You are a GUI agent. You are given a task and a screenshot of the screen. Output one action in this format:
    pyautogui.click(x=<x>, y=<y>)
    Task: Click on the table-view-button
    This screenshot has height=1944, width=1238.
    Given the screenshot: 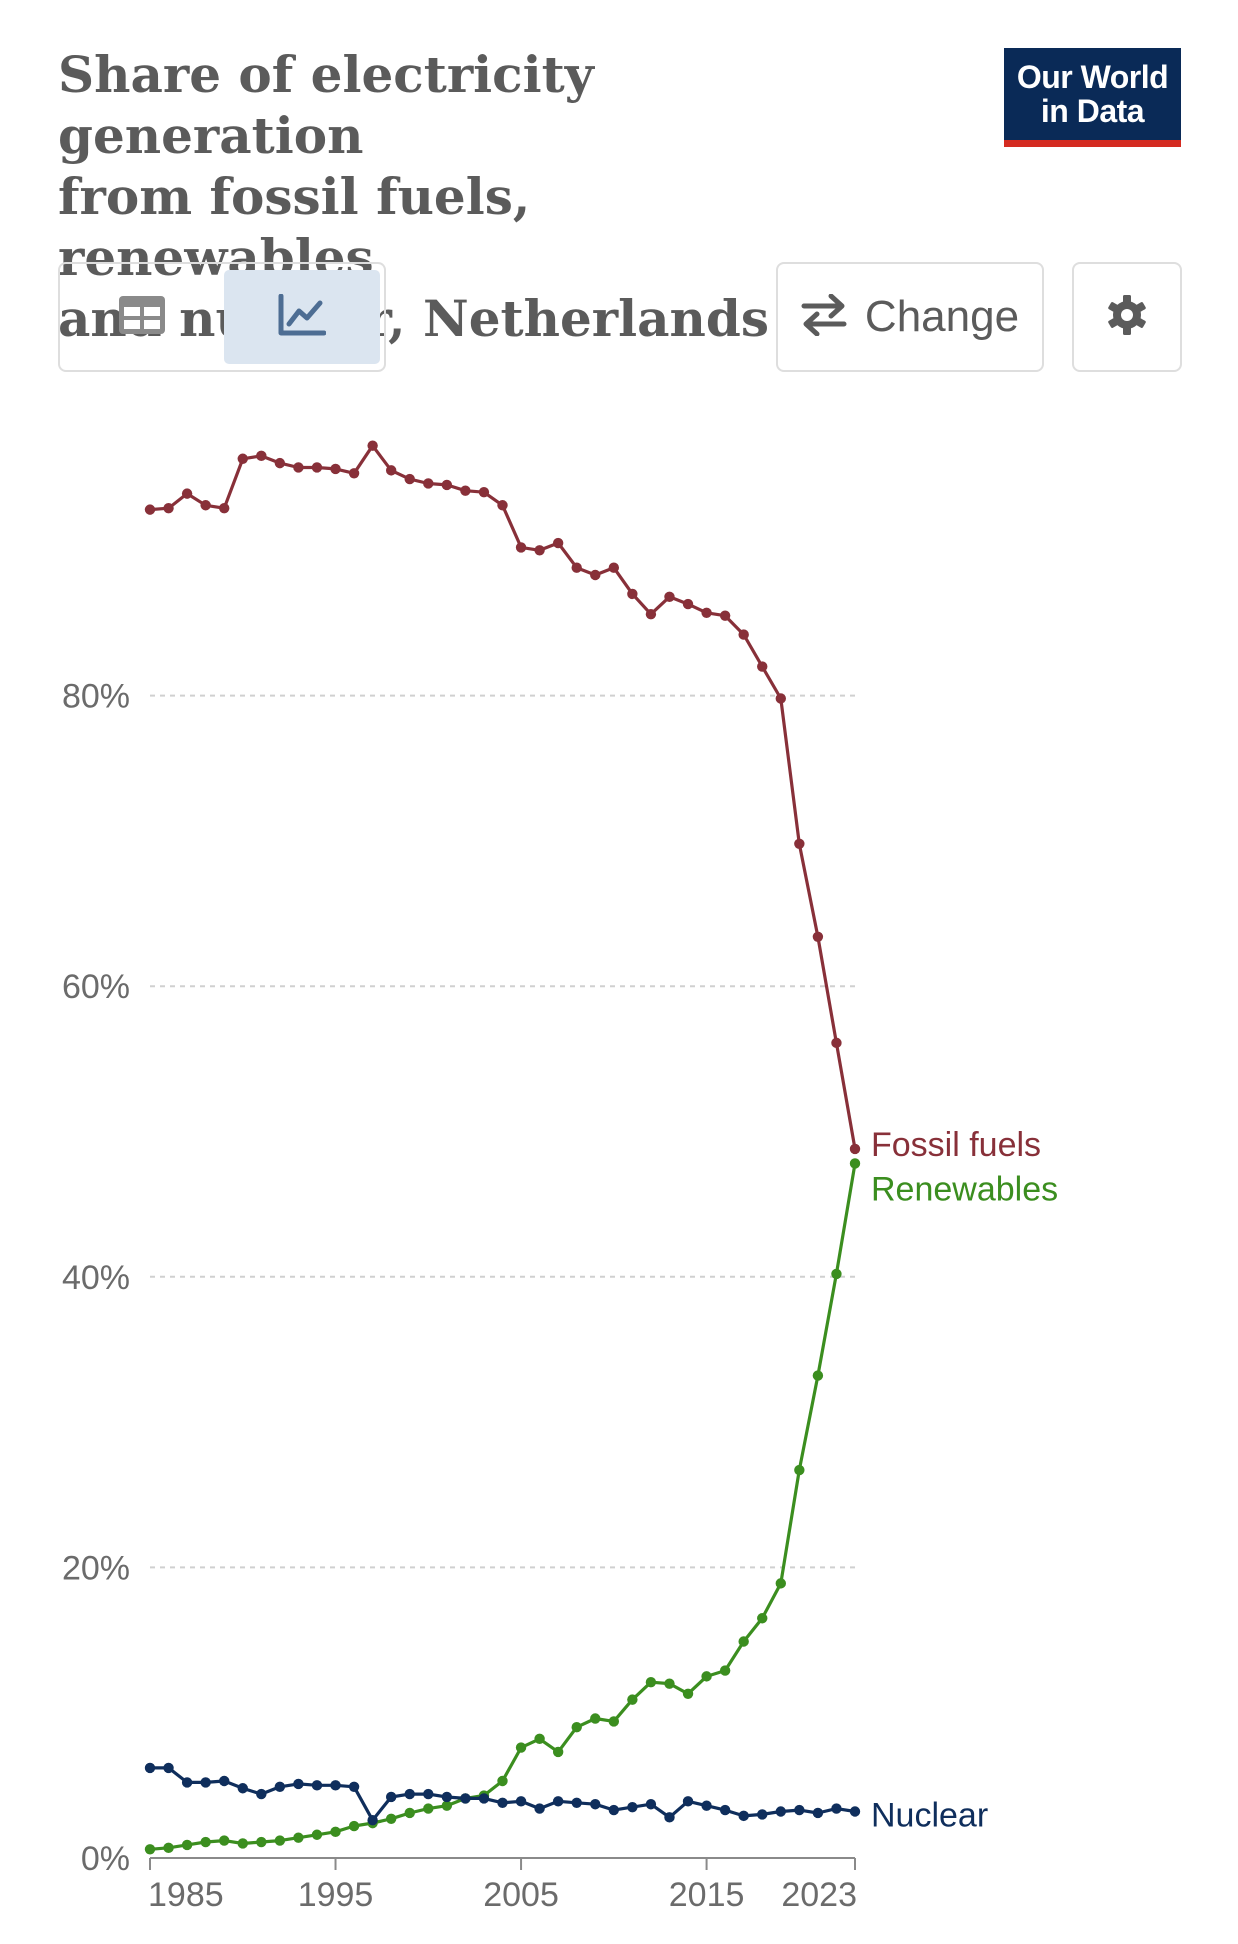 What is the action you would take?
    pyautogui.click(x=142, y=317)
    